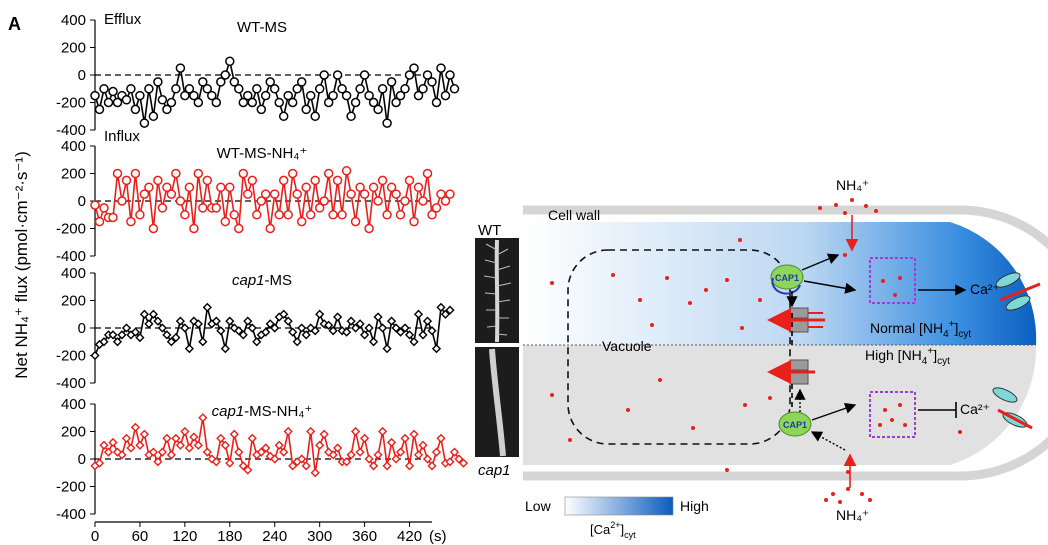  I want to click on y-tick-label: 400, so click(73, 20).